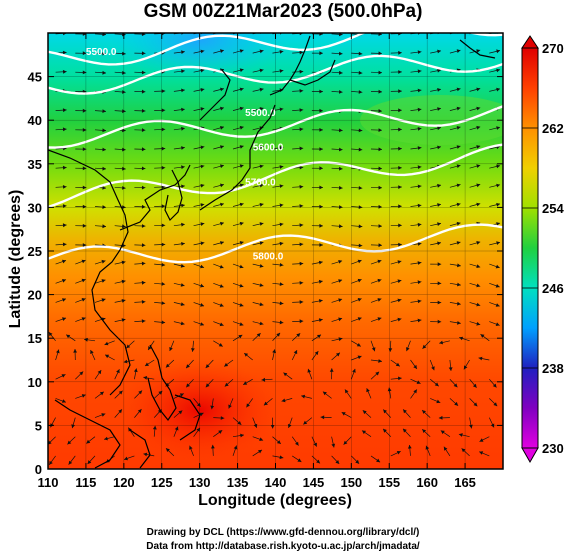 This screenshot has width=566, height=554. Describe the element at coordinates (530, 248) in the screenshot. I see `colorbar-scale` at that location.